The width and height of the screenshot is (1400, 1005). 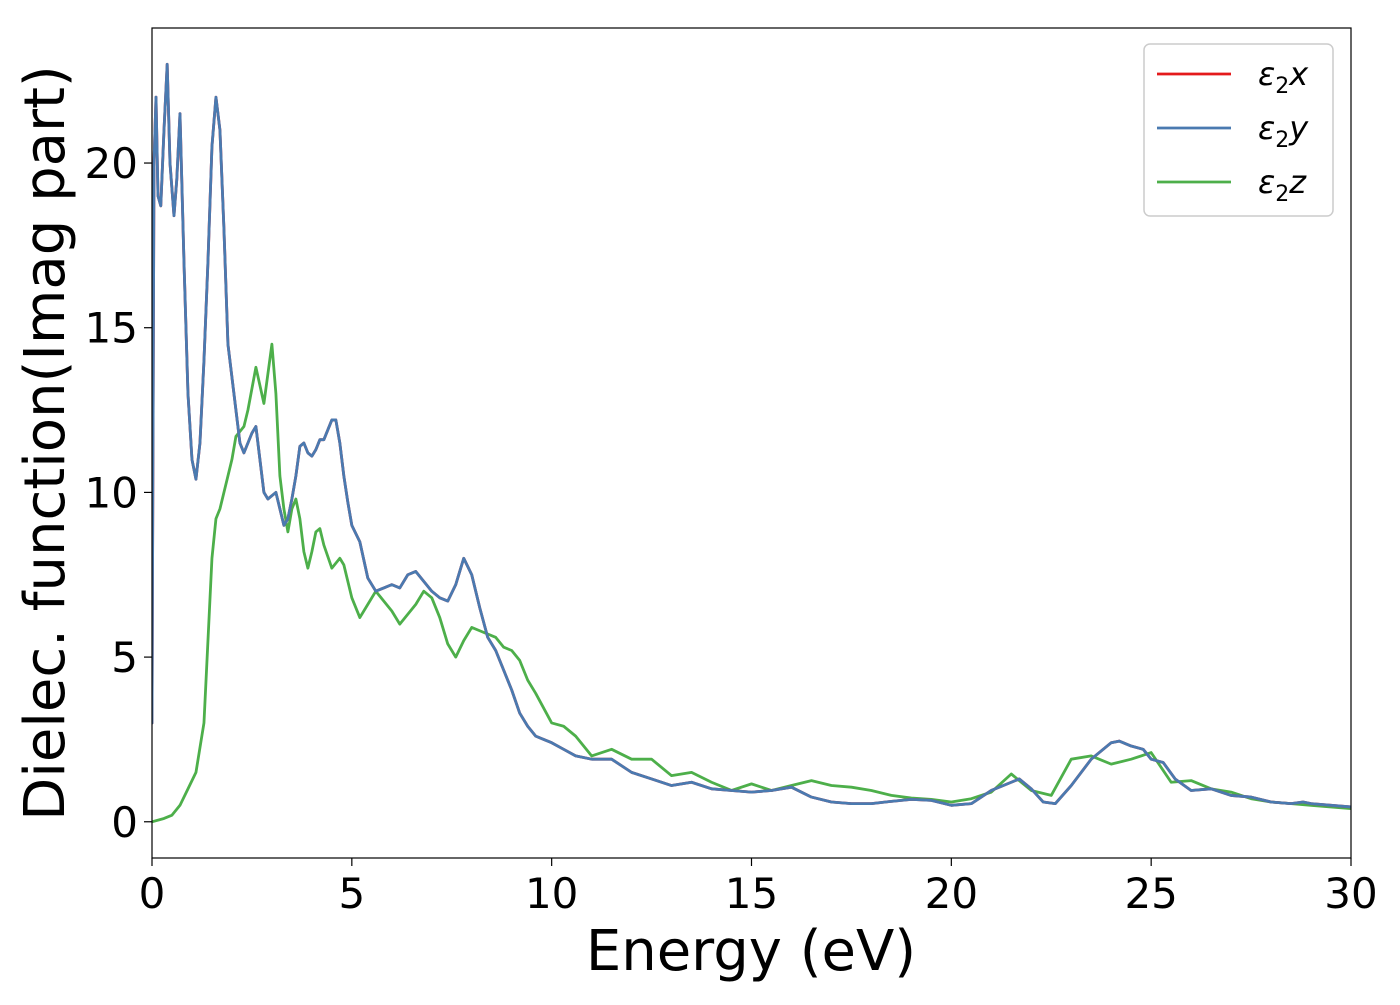 I want to click on legend-label-z: ε2z, so click(x=1282, y=185).